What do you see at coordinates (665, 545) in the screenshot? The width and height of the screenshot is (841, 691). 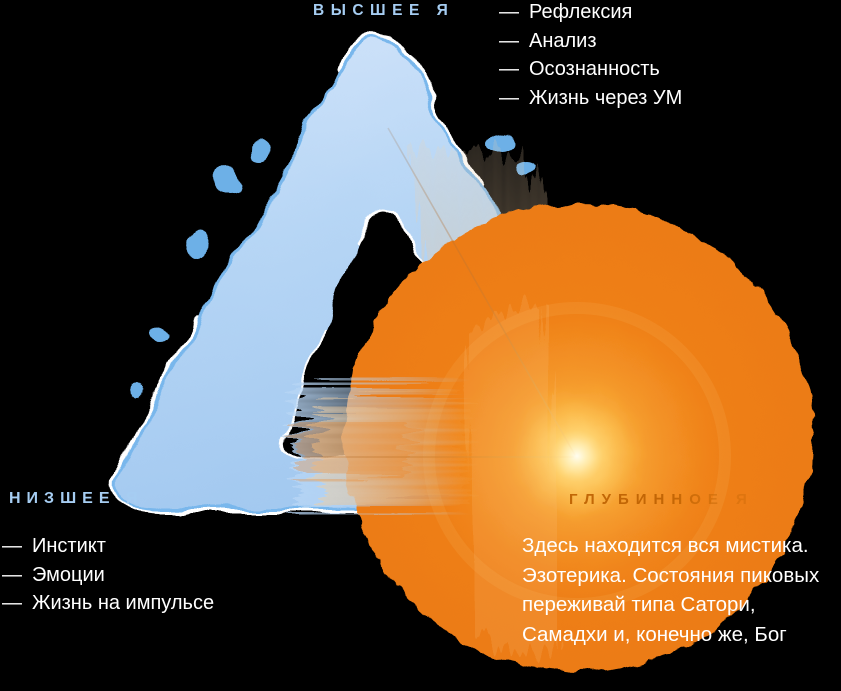 I see `paragraph-line: Здесь находится вся мистика.` at bounding box center [665, 545].